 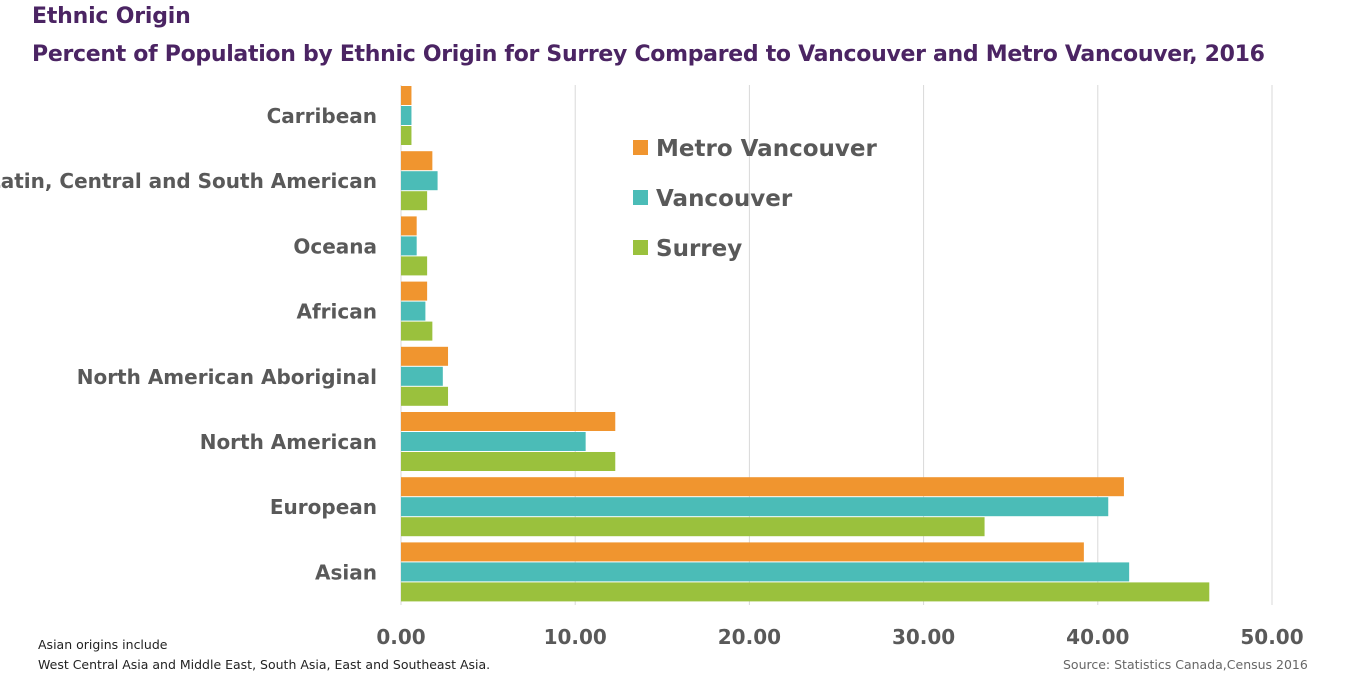 I want to click on category-label: European, so click(x=323, y=507).